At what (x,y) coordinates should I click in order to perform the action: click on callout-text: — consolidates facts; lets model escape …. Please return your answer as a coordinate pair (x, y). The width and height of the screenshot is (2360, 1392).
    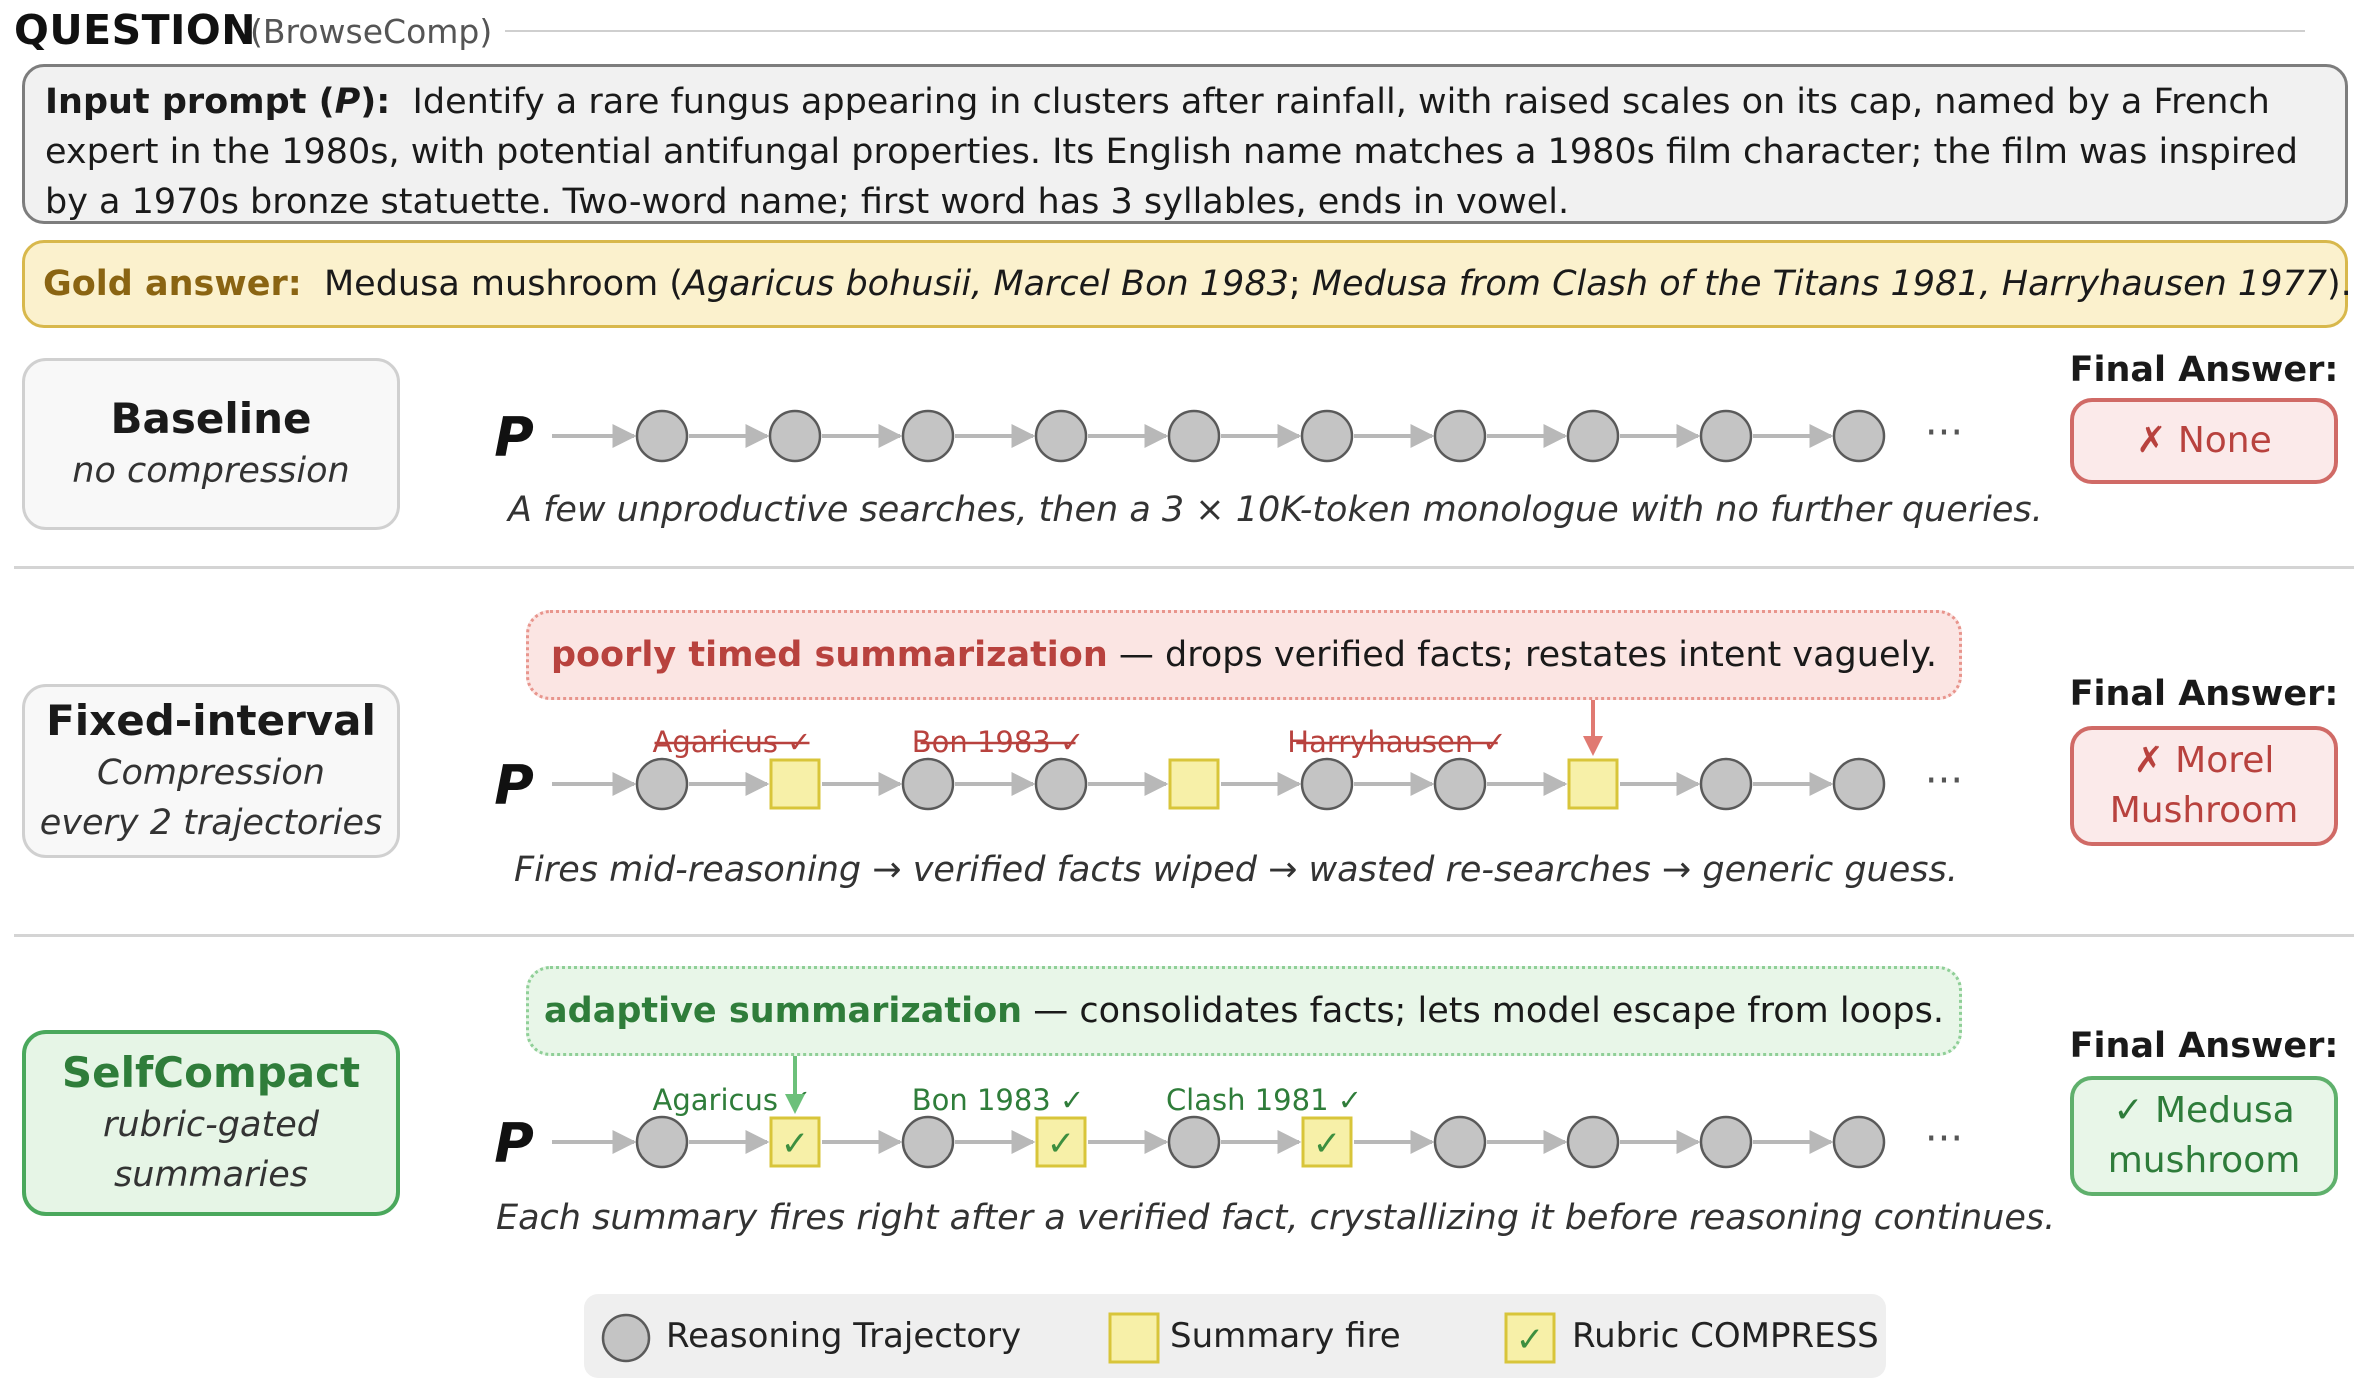
    Looking at the image, I should click on (1483, 1011).